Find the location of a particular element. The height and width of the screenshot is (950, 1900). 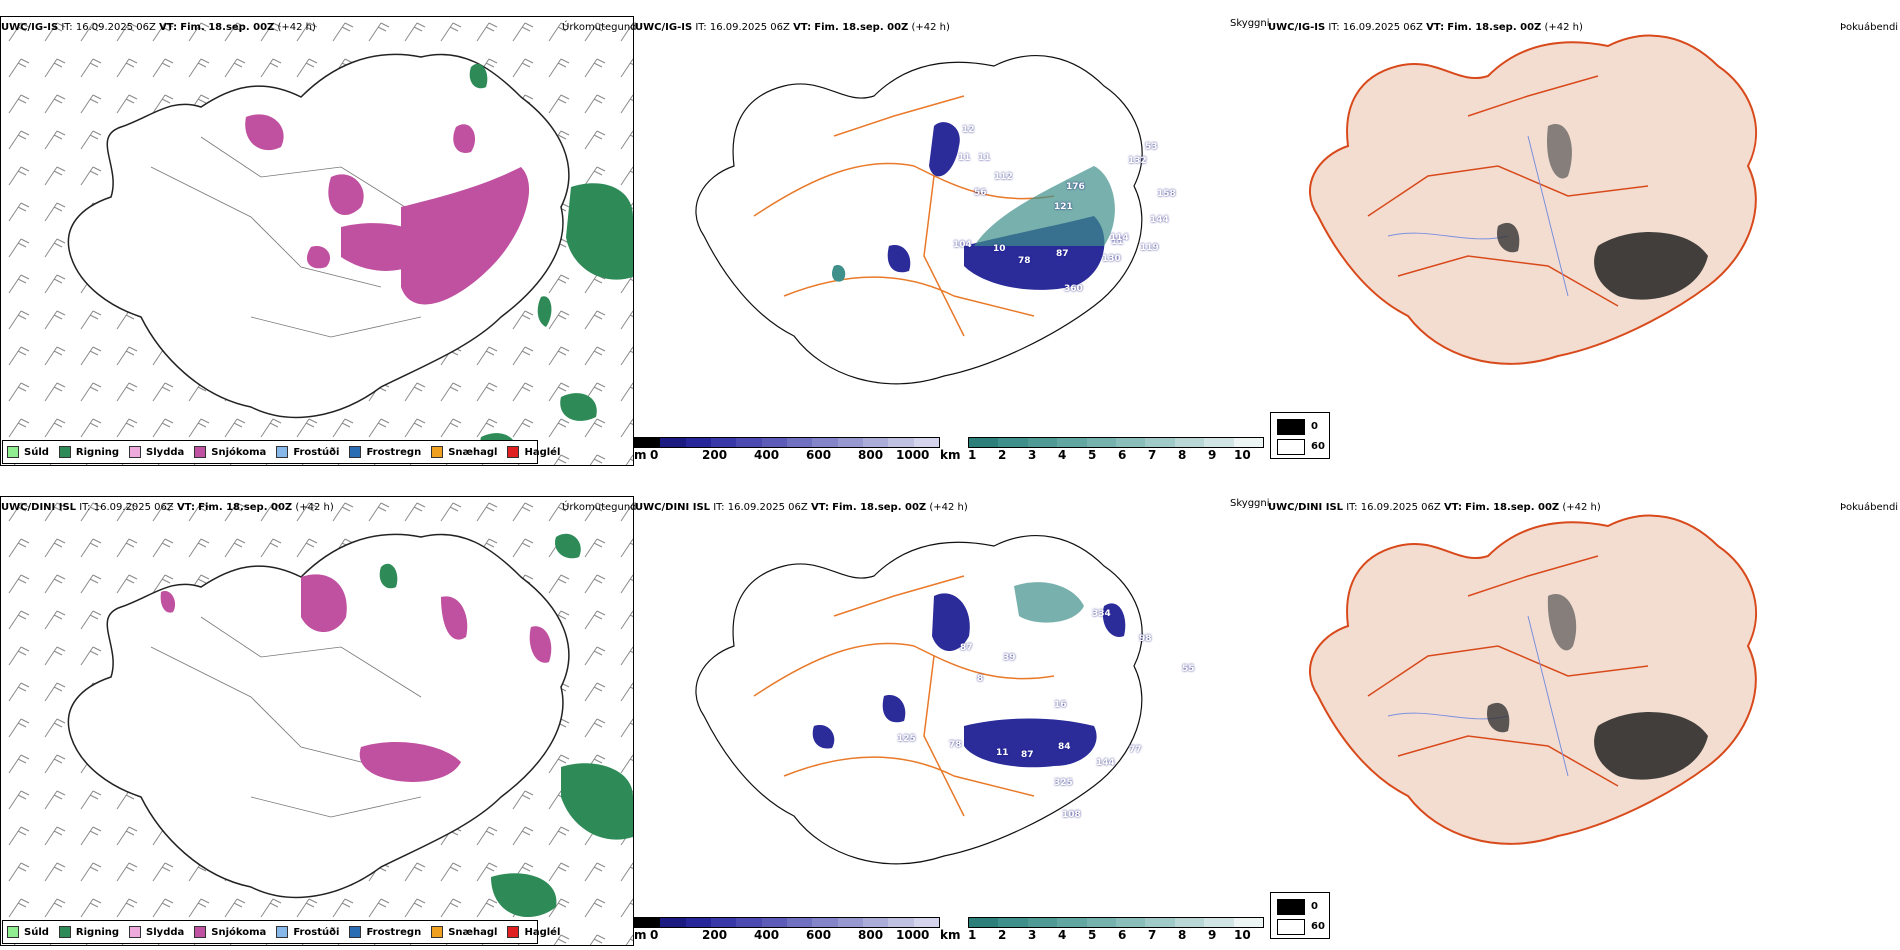

cloud-base-label: 77 is located at coordinates (1135, 750).